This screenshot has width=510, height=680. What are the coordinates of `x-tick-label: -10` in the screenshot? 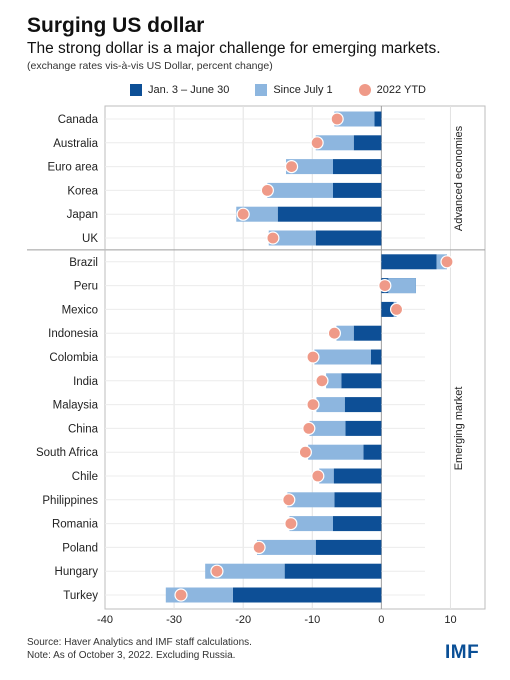 It's located at (312, 620).